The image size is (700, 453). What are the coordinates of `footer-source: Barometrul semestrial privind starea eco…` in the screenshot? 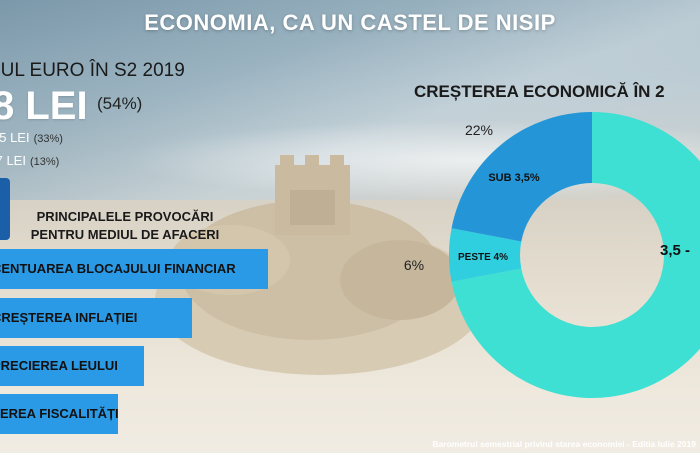 It's located at (564, 444).